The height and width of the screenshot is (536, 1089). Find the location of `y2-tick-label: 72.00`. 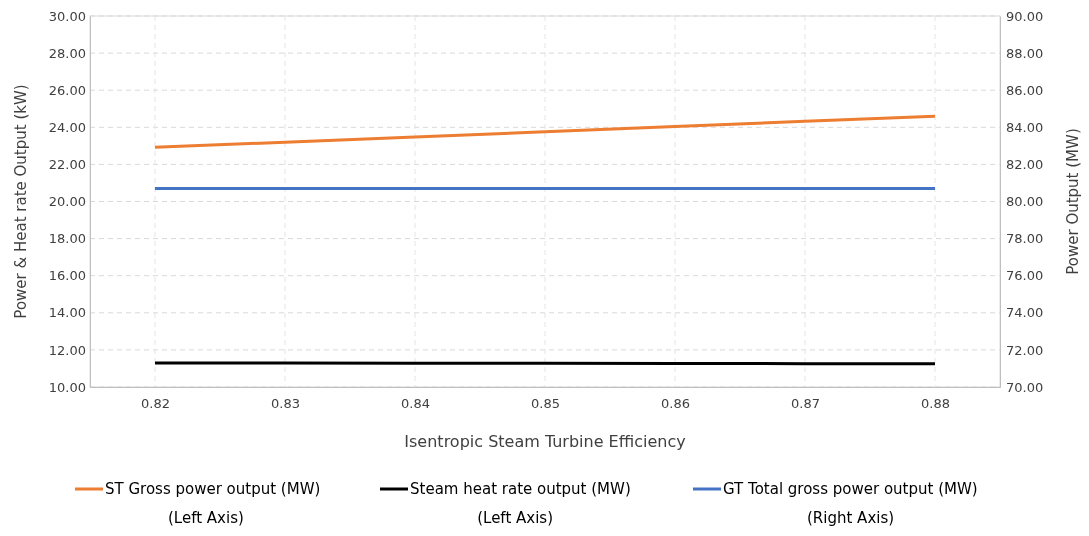

y2-tick-label: 72.00 is located at coordinates (1025, 350).